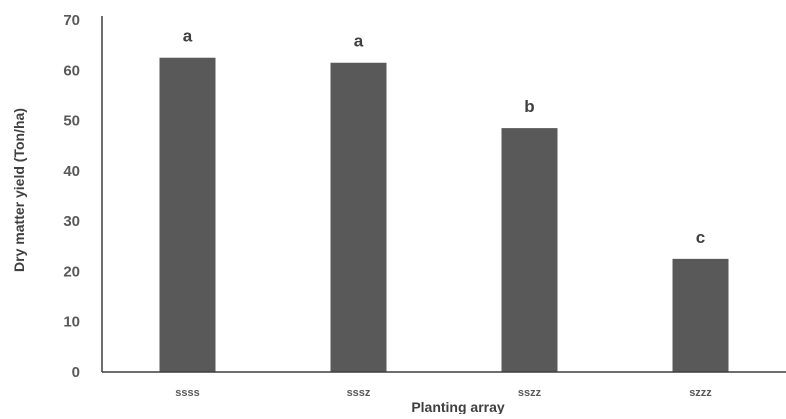 Image resolution: width=786 pixels, height=419 pixels. Describe the element at coordinates (71, 221) in the screenshot. I see `y-tick-label: 30` at that location.